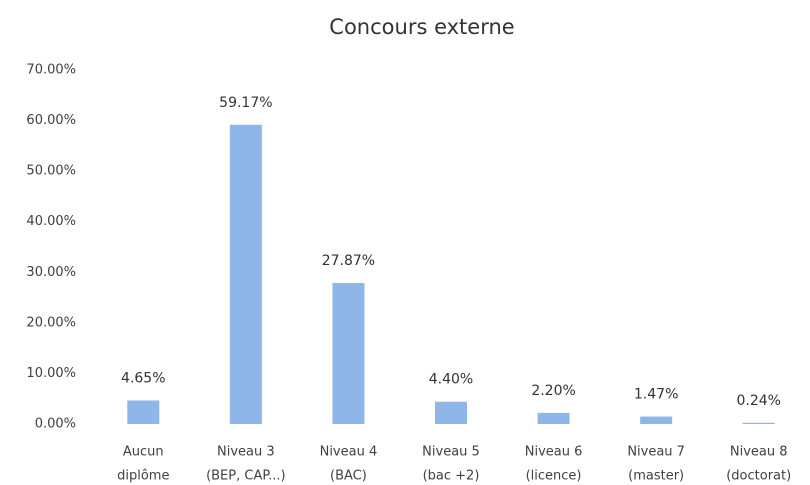 The width and height of the screenshot is (810, 485). What do you see at coordinates (51, 373) in the screenshot?
I see `y-tick-label: 10.00%` at bounding box center [51, 373].